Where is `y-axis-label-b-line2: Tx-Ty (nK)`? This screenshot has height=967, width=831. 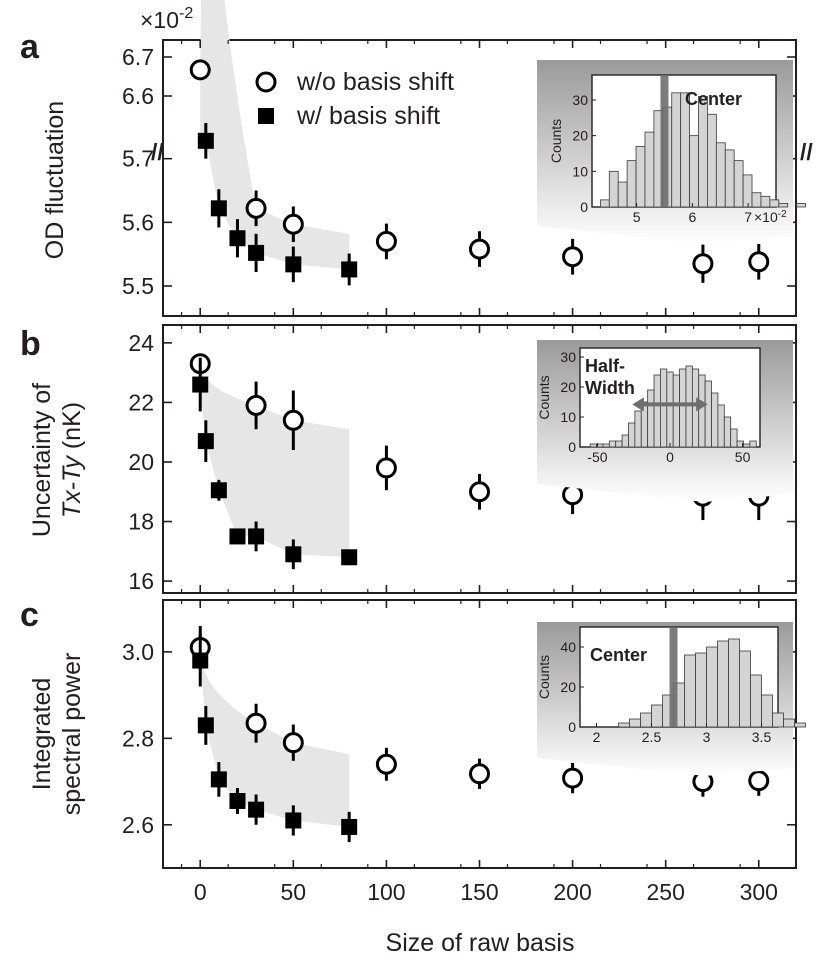 y-axis-label-b-line2: Tx-Ty (nK) is located at coordinates (72, 460).